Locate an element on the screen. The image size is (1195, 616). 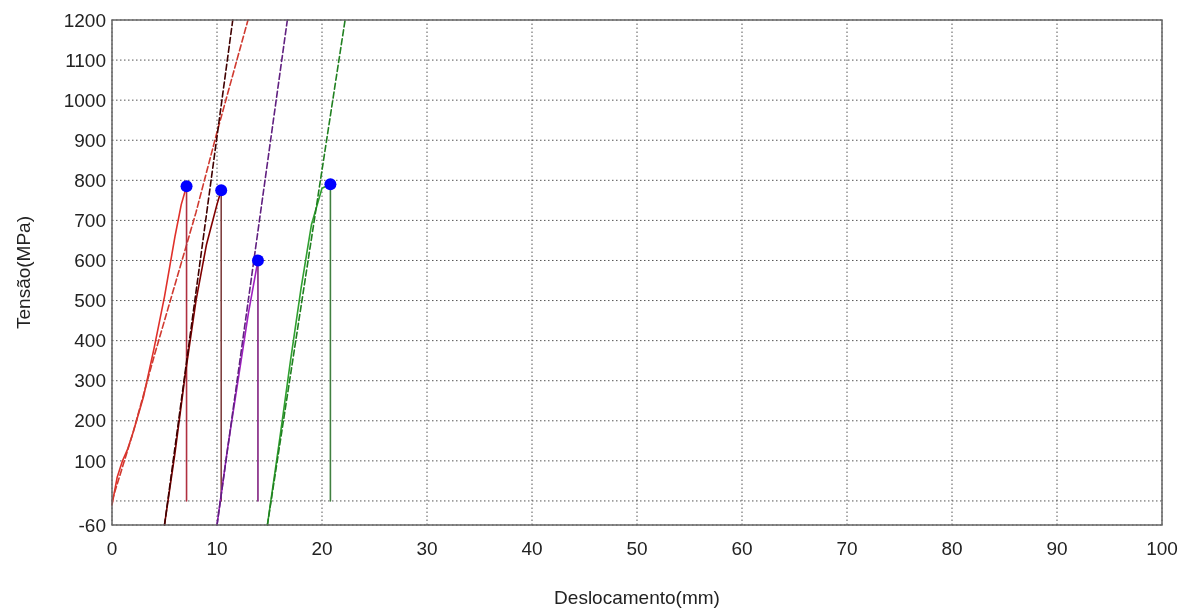
x-tick-label: 90 is located at coordinates (1057, 548).